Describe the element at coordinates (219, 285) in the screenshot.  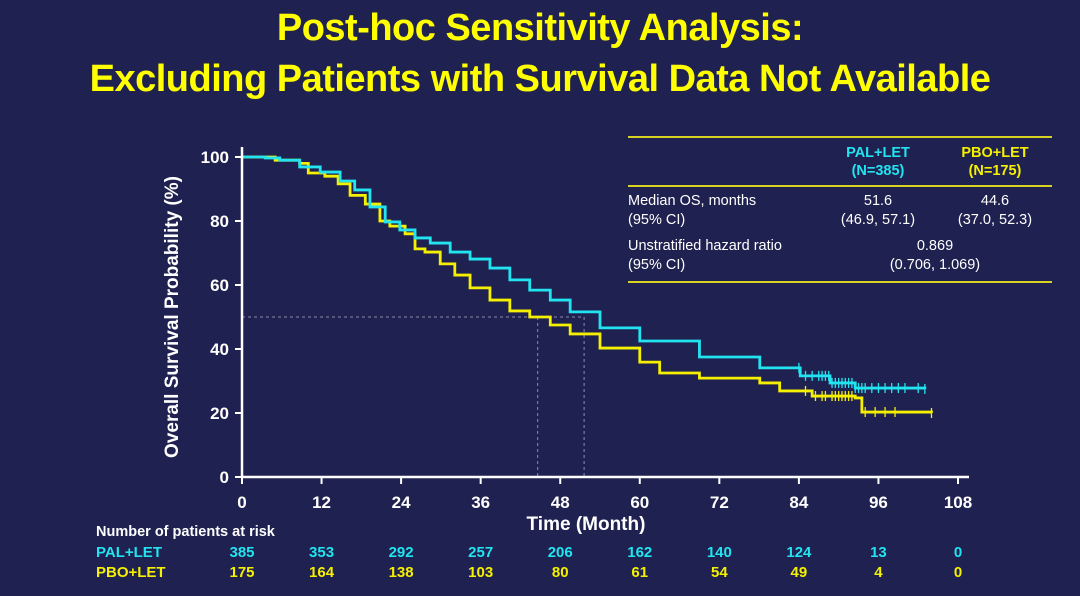
I see `y-tick-label: 60` at that location.